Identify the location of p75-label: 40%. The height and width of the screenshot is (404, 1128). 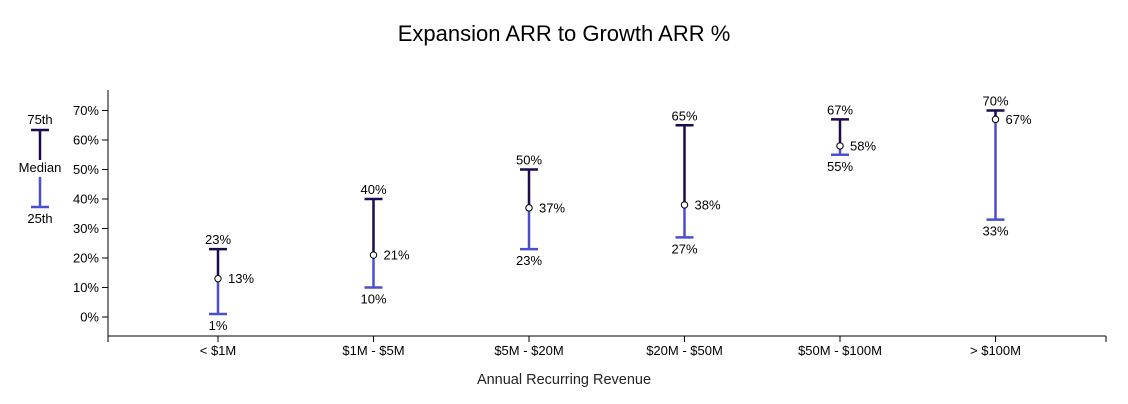
(373, 189).